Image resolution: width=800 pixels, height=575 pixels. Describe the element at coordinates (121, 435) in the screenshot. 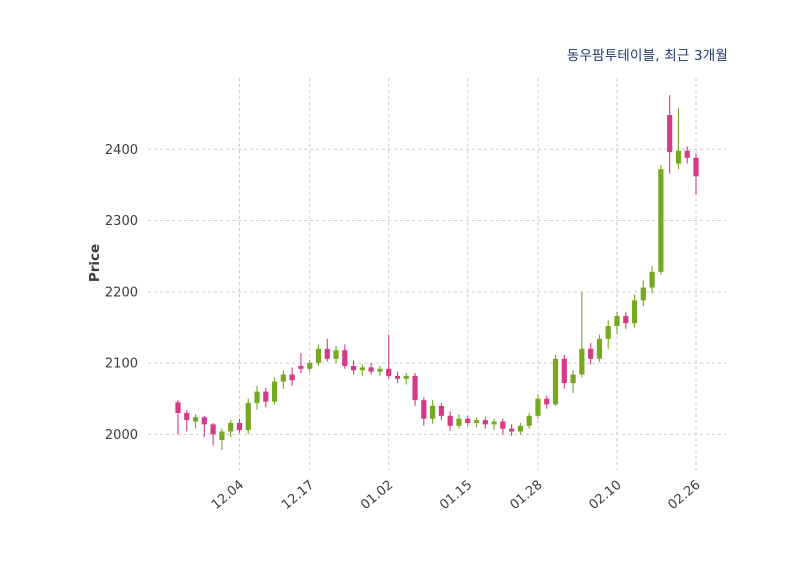

I see `y-tick-label: 2000` at that location.